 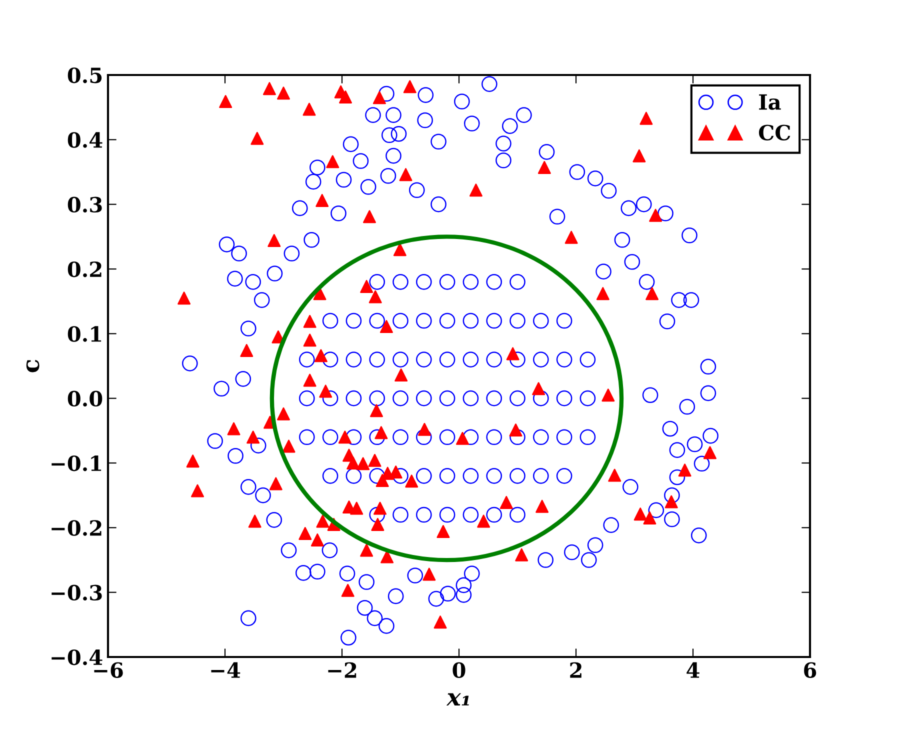 What do you see at coordinates (85, 75) in the screenshot?
I see `y-tick-label: 0.5` at bounding box center [85, 75].